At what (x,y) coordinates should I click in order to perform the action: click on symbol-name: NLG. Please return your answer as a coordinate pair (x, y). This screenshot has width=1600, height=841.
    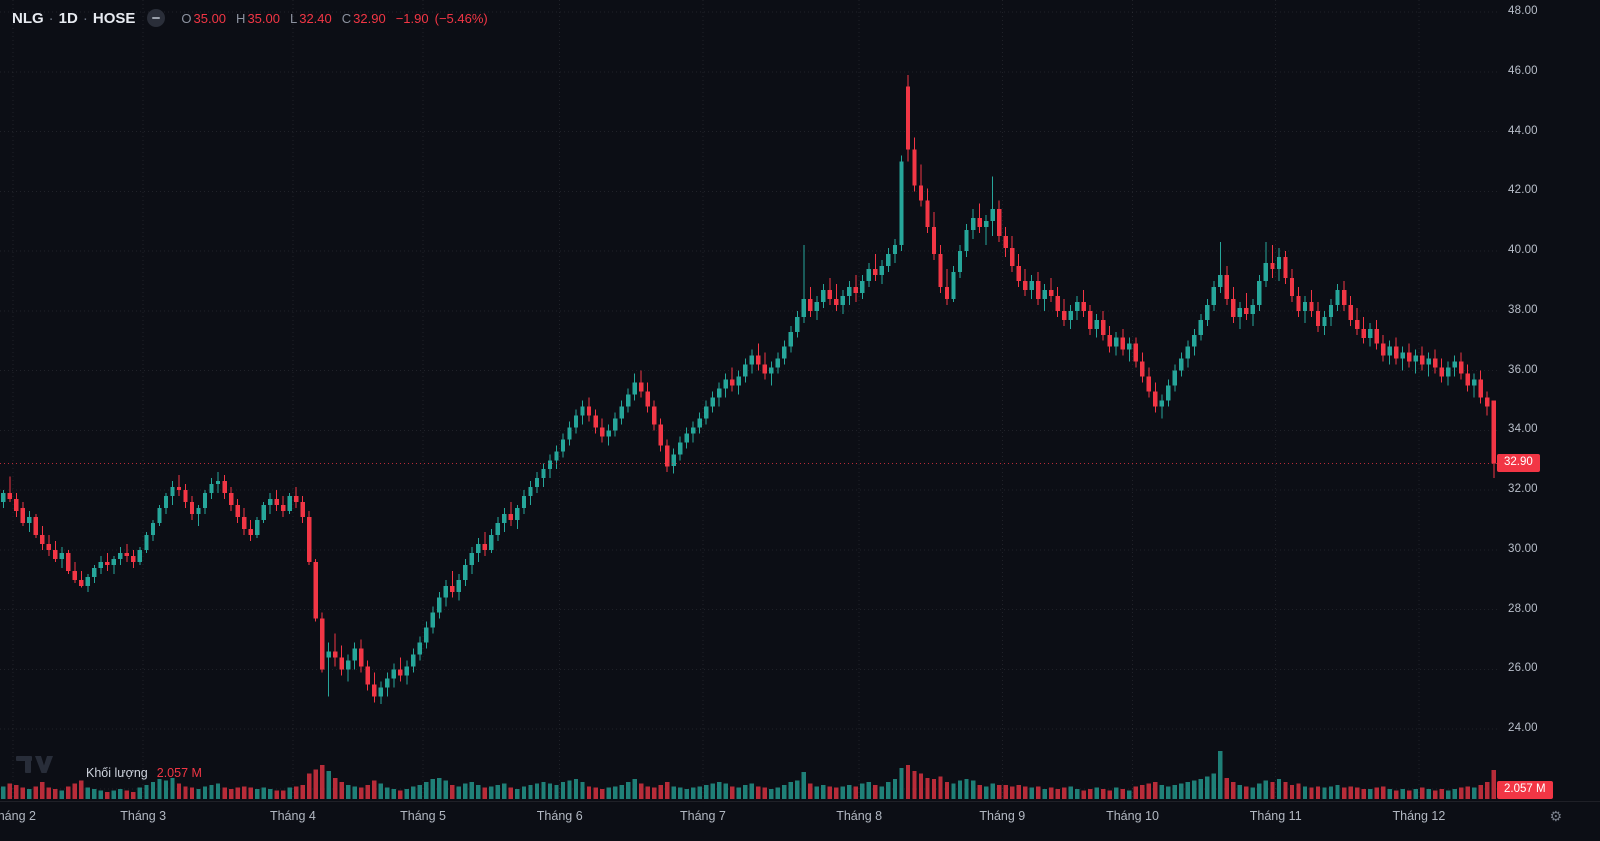
    Looking at the image, I should click on (28, 18).